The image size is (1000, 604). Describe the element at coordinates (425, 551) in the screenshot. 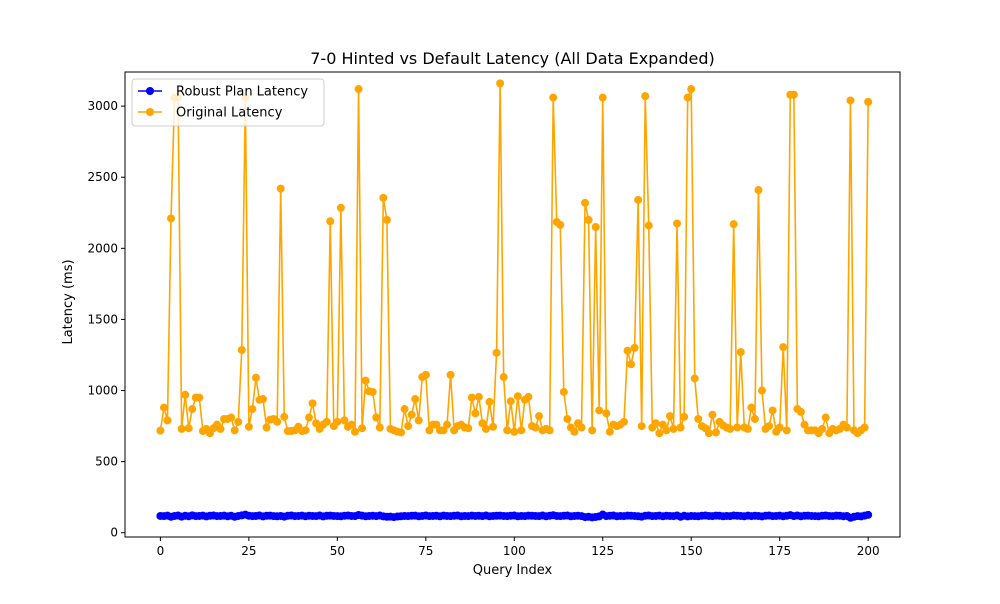

I see `x-tick-label: 75` at that location.